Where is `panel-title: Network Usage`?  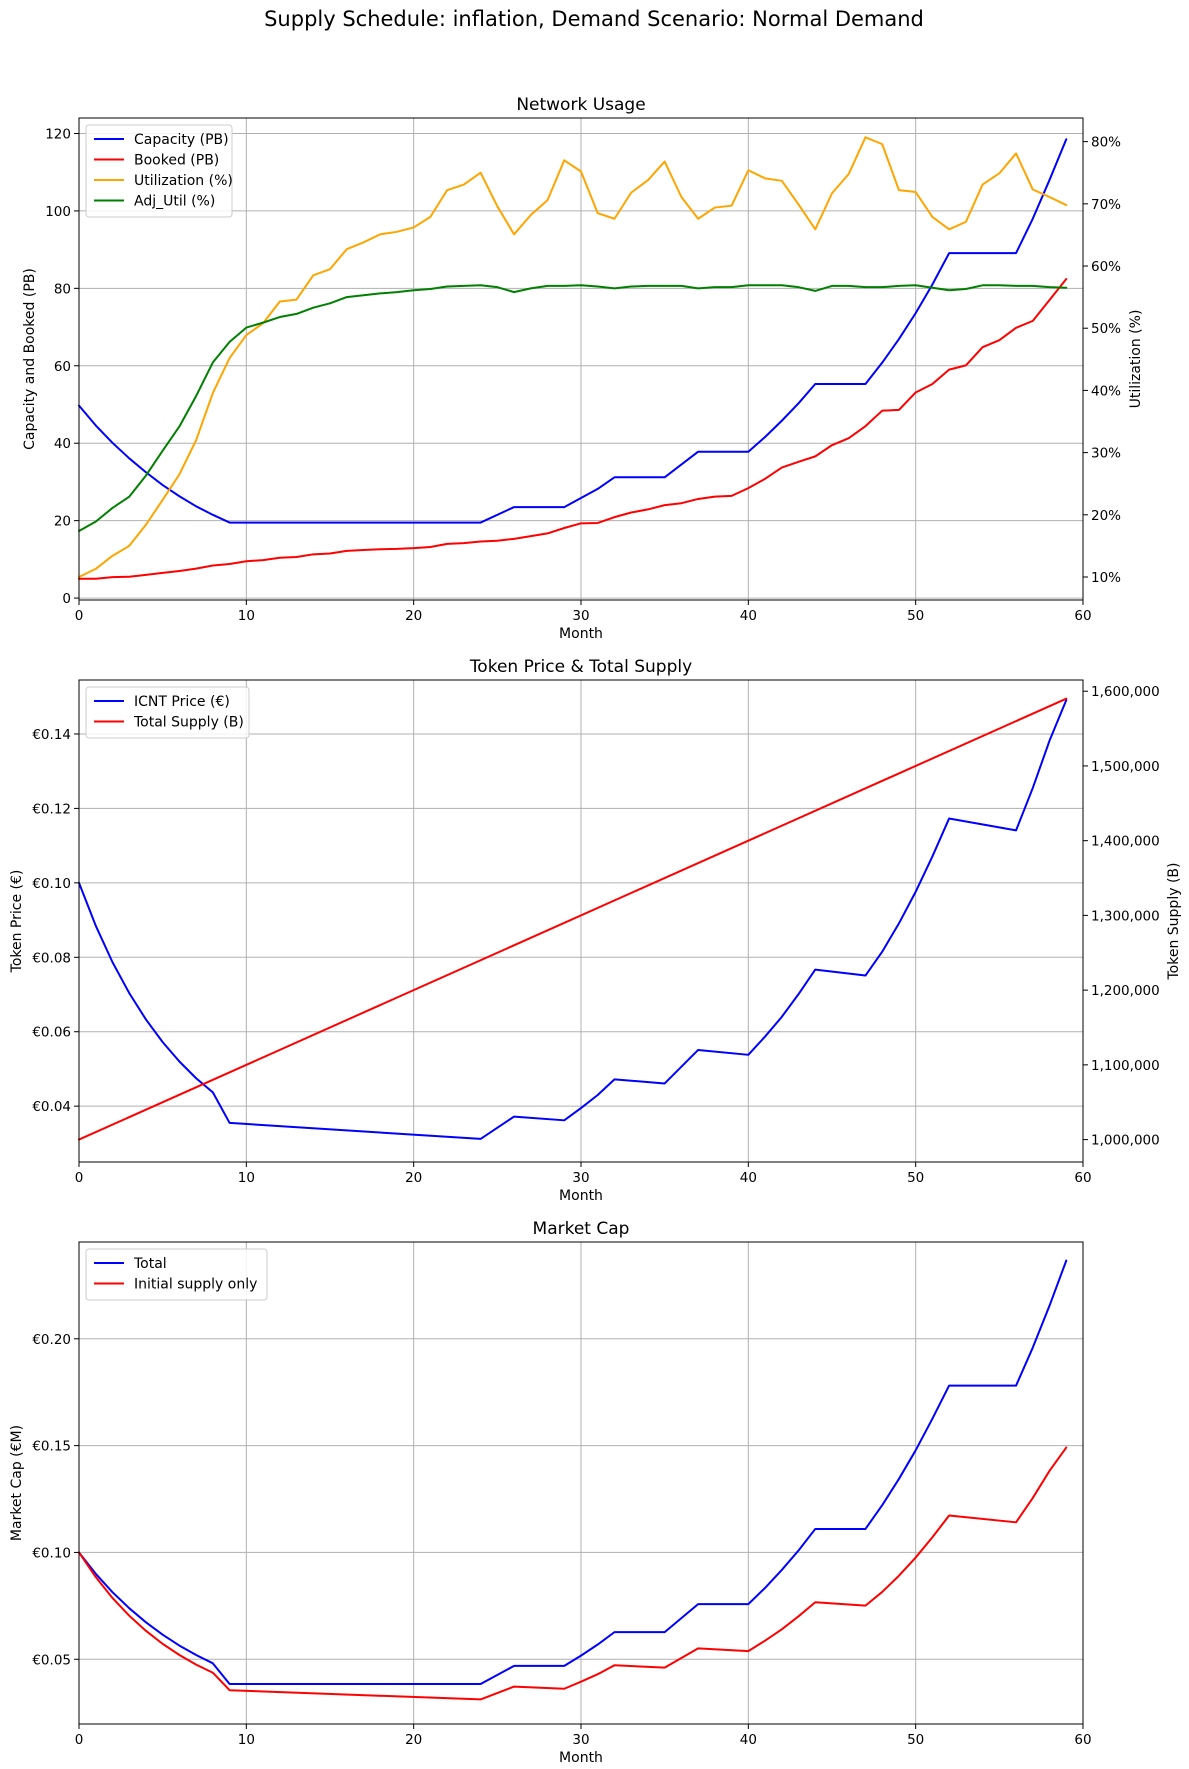 panel-title: Network Usage is located at coordinates (580, 105).